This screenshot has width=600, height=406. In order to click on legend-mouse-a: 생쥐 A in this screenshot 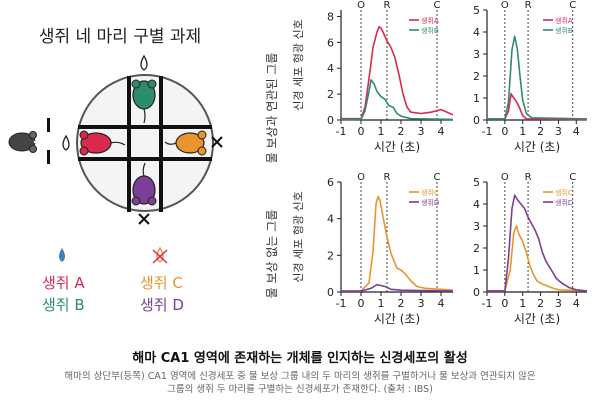, I will do `click(63, 283)`.